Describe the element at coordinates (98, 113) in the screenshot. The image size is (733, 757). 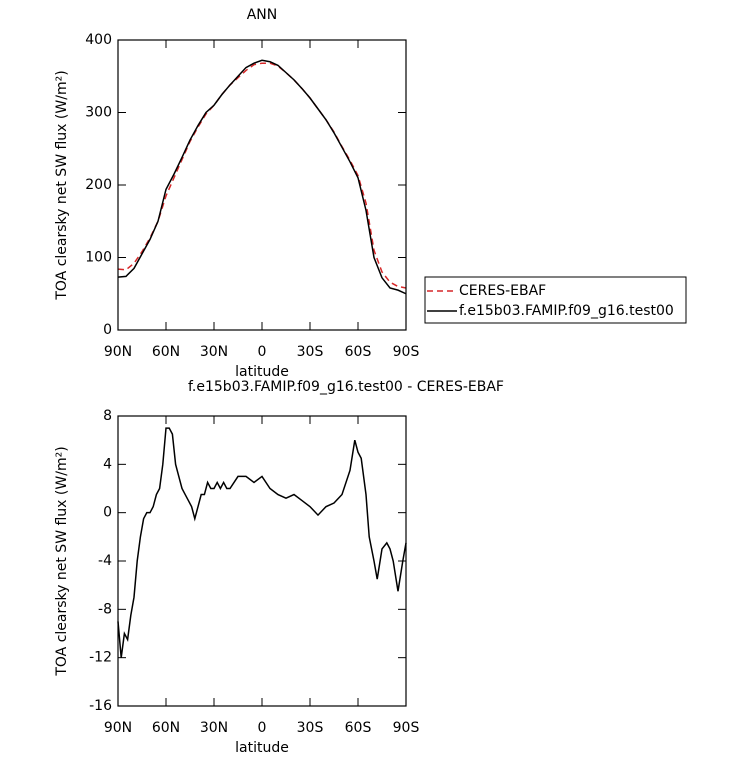
I see `y-tick-label: 300` at that location.